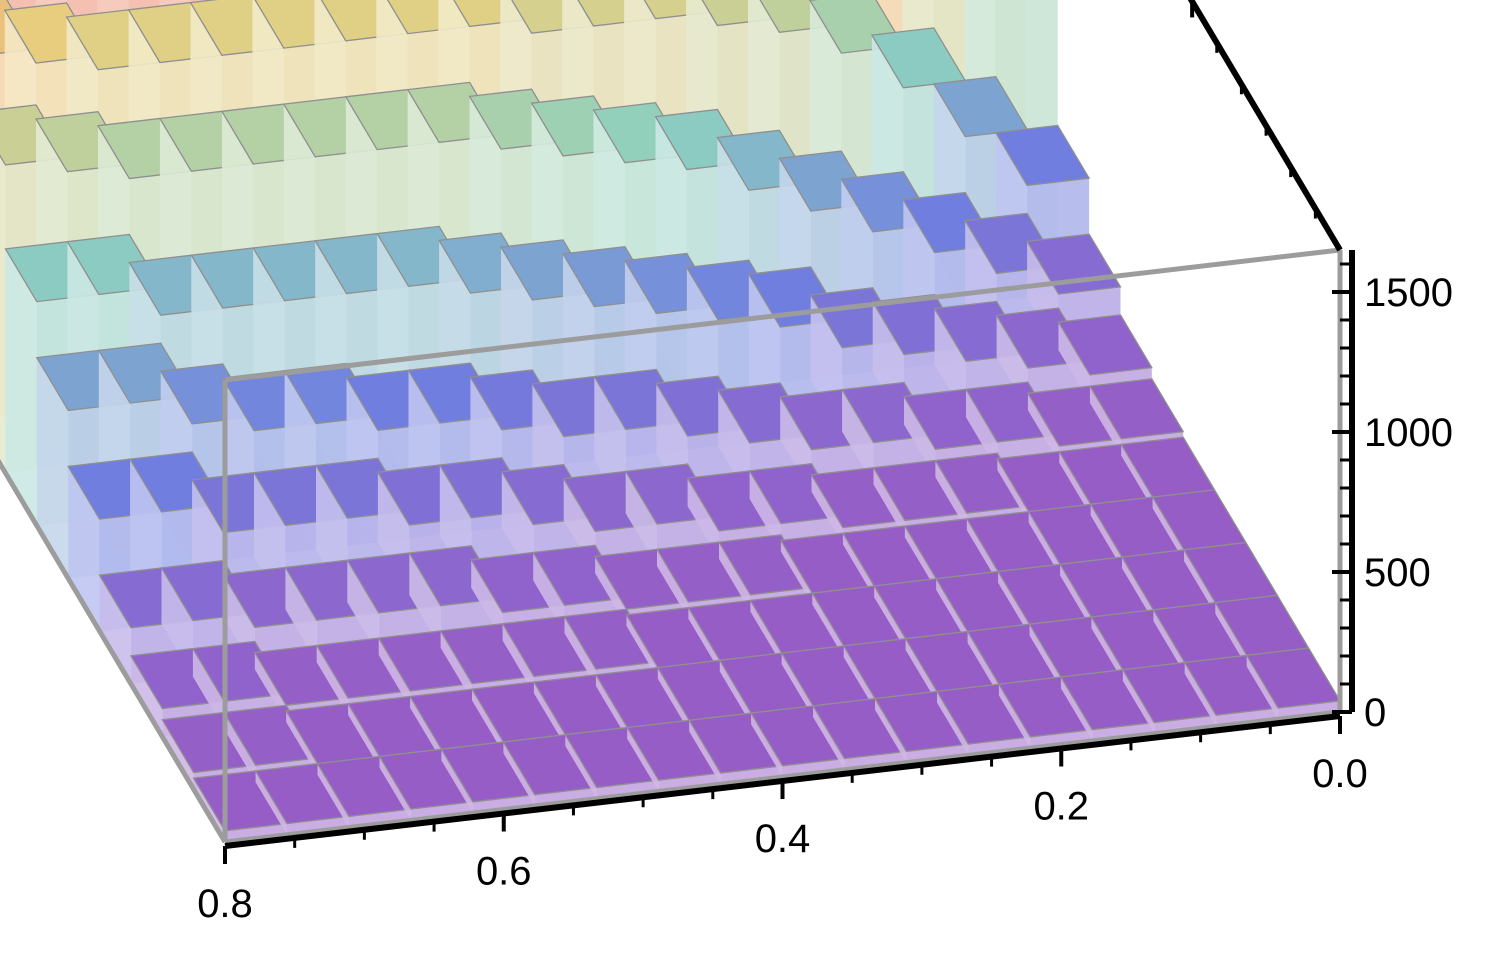  I want to click on x-tick-label: 0.8, so click(225, 904).